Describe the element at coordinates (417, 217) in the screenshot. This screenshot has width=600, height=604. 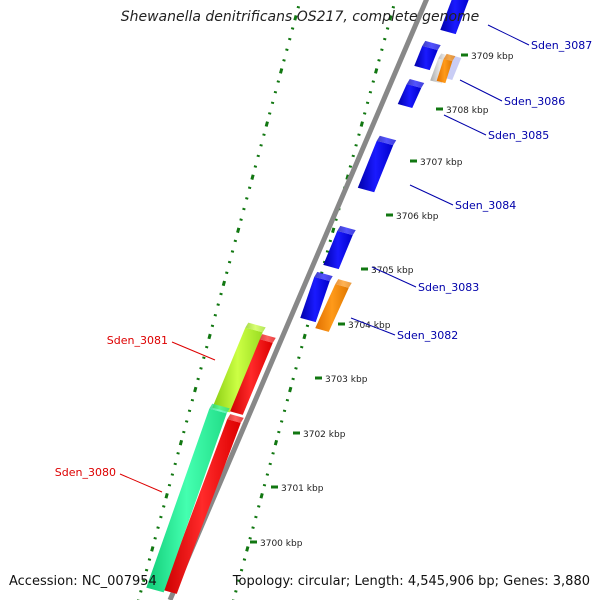
I see `kbp-label: 3706 kbp` at that location.